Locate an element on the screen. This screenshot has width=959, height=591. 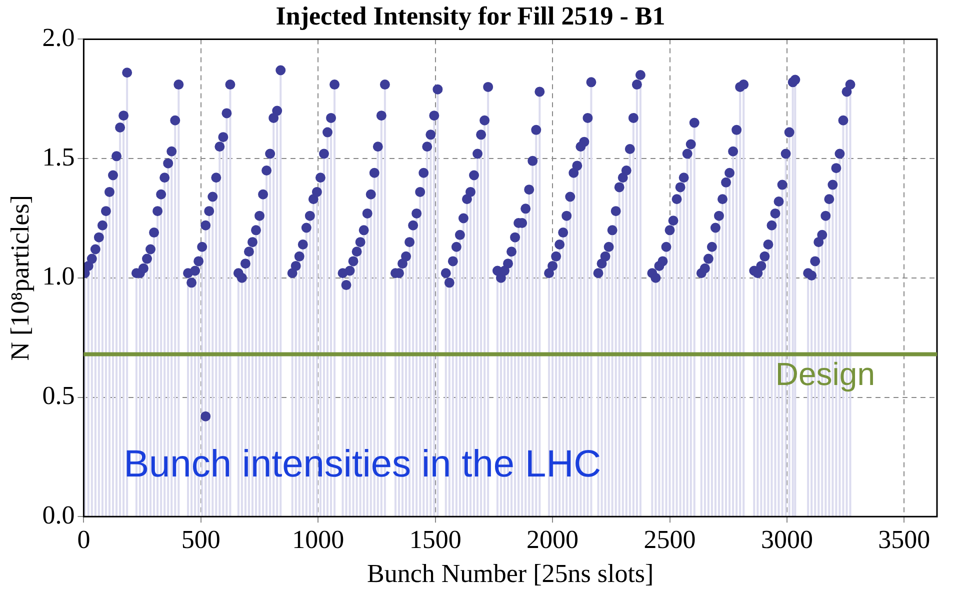
x-tick-label: 3000 is located at coordinates (786, 539).